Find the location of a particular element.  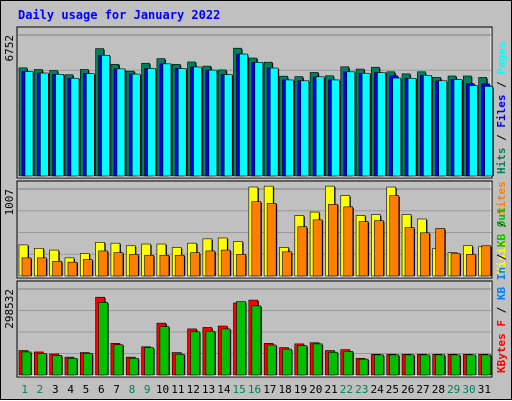

day-label: 12 is located at coordinates (193, 389).